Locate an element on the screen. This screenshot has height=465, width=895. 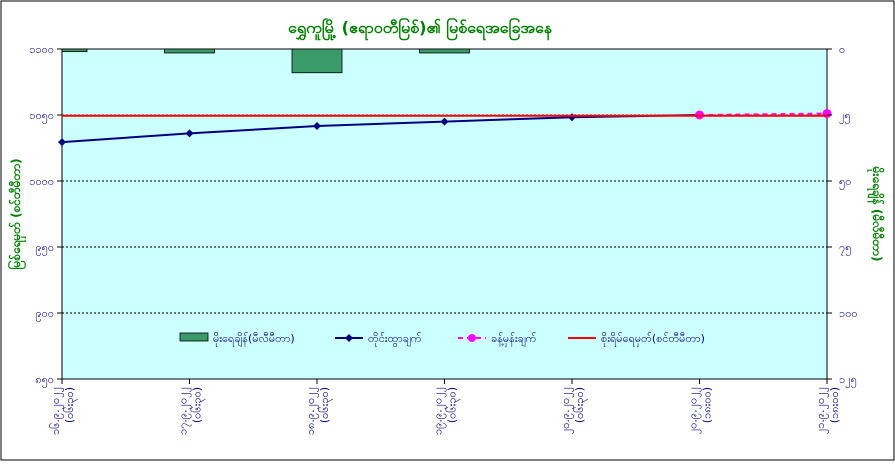
y-axis-right-label: မိုးရေချိန် (မီလီမီတာ) is located at coordinates (876, 214).